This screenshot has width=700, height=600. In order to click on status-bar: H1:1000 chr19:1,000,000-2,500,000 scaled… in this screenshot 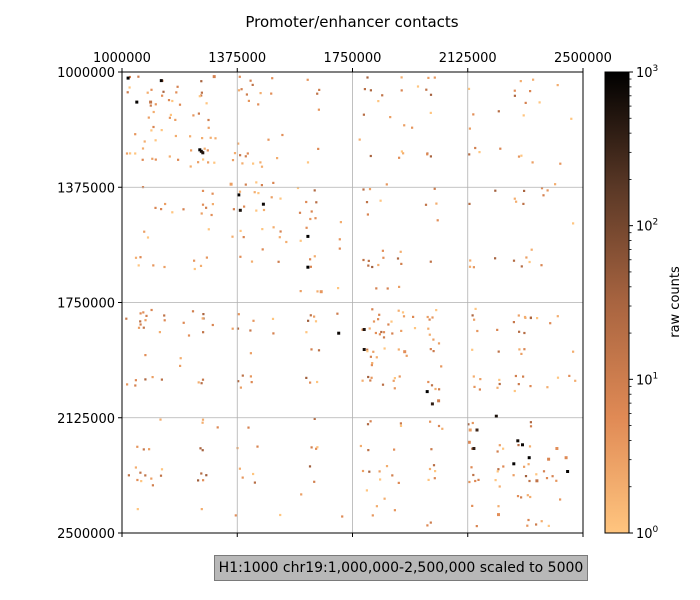, I will do `click(401, 568)`.